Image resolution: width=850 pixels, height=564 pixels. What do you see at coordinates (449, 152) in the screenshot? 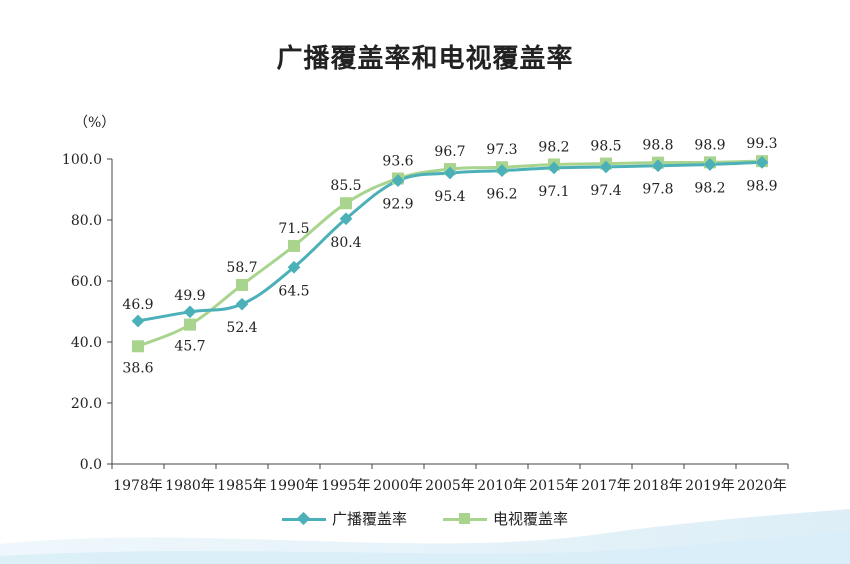
I see `tv-data-label: 96.7` at bounding box center [449, 152].